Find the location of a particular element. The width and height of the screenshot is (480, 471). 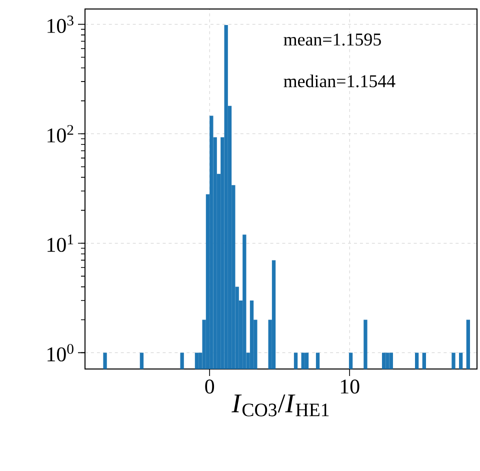

y-tick-label: 10$^{1}$ is located at coordinates (61, 243).